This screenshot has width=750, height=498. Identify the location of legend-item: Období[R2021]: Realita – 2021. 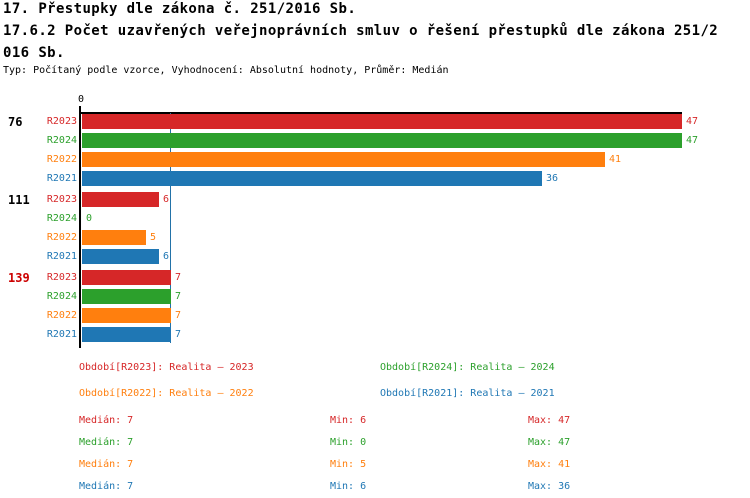
(467, 393).